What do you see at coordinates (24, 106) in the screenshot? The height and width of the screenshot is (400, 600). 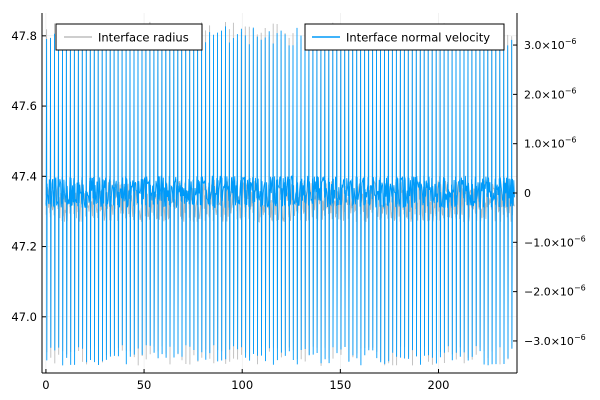 I see `yl-tick-label-3: 47.6` at bounding box center [24, 106].